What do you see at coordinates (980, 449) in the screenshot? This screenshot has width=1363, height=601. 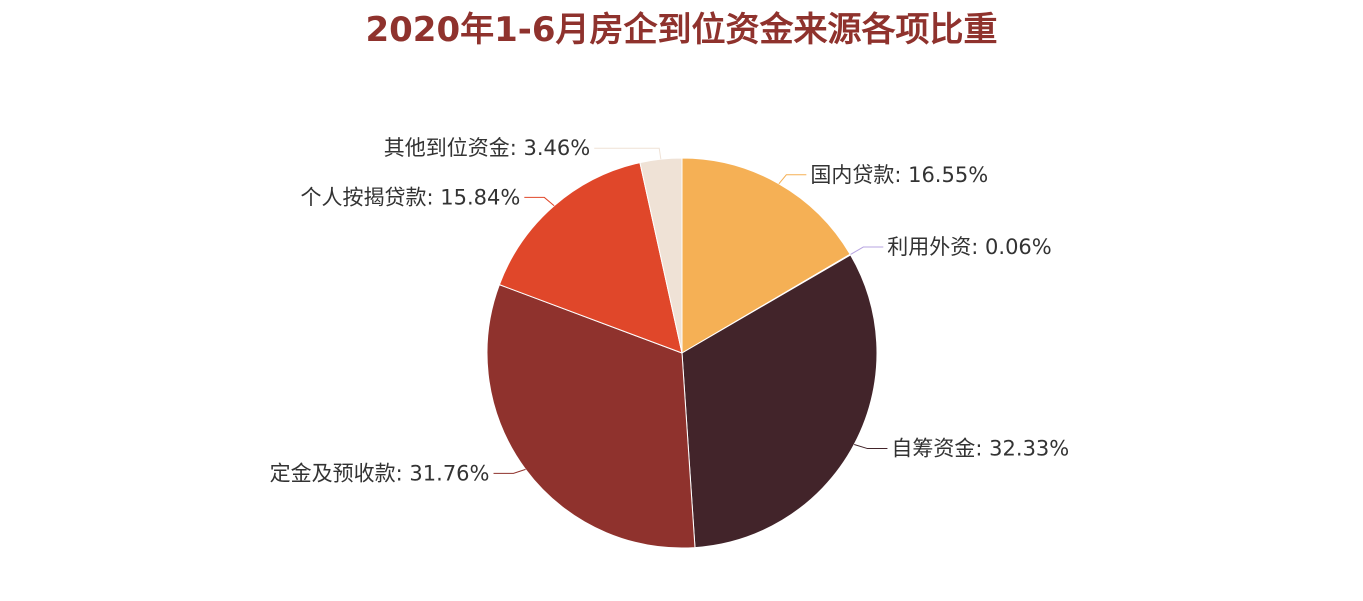 I see `slice-label-2: 自筹资金: 32.33%` at bounding box center [980, 449].